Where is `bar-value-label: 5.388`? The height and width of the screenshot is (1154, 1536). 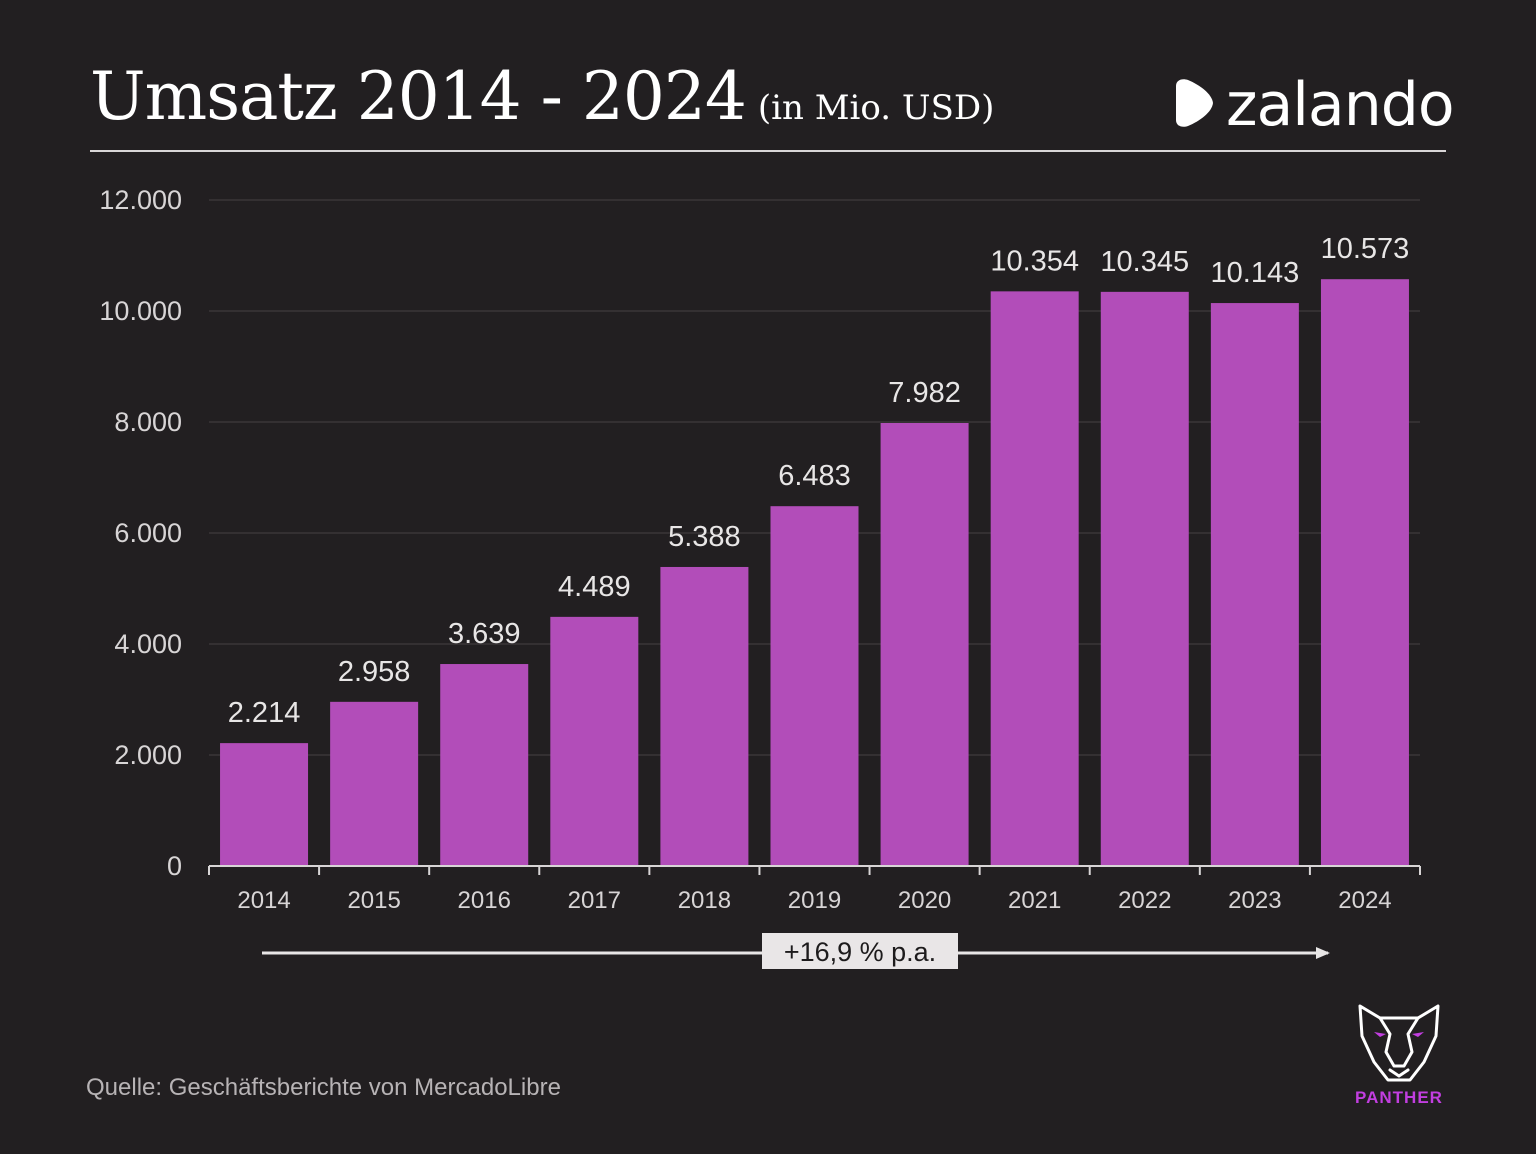 bar-value-label: 5.388 is located at coordinates (704, 537).